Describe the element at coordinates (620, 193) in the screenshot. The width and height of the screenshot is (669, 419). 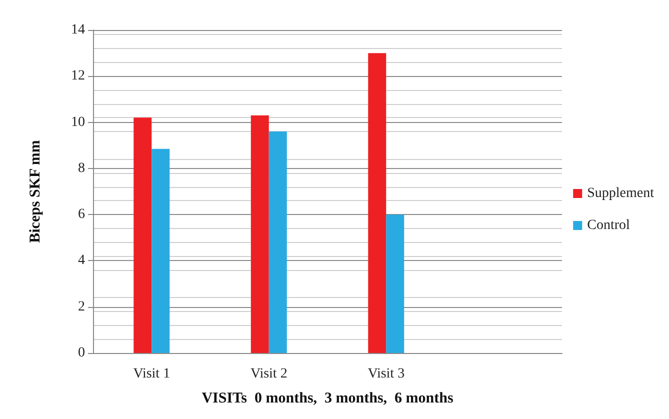
I see `legend-label: Supplement` at that location.